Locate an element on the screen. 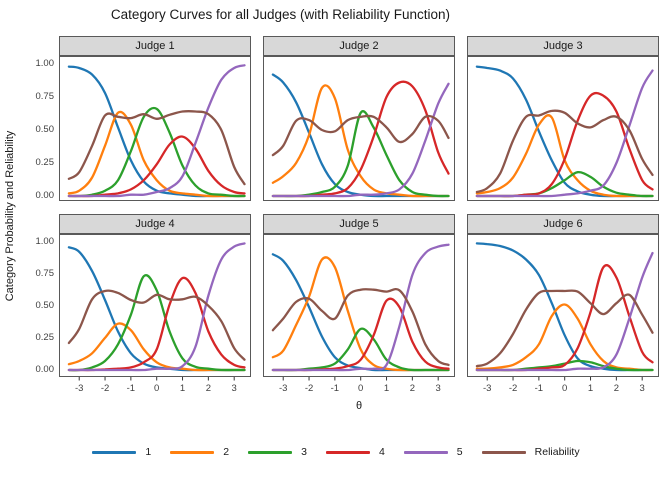  facet-strip-judge-6: Judge 6 is located at coordinates (563, 224).